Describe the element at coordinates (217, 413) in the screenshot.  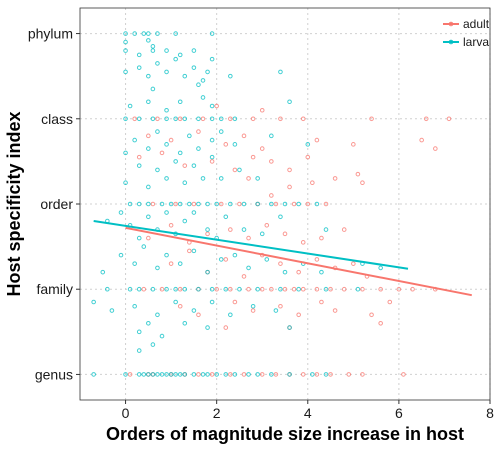
I see `x-tick-label: 2` at that location.